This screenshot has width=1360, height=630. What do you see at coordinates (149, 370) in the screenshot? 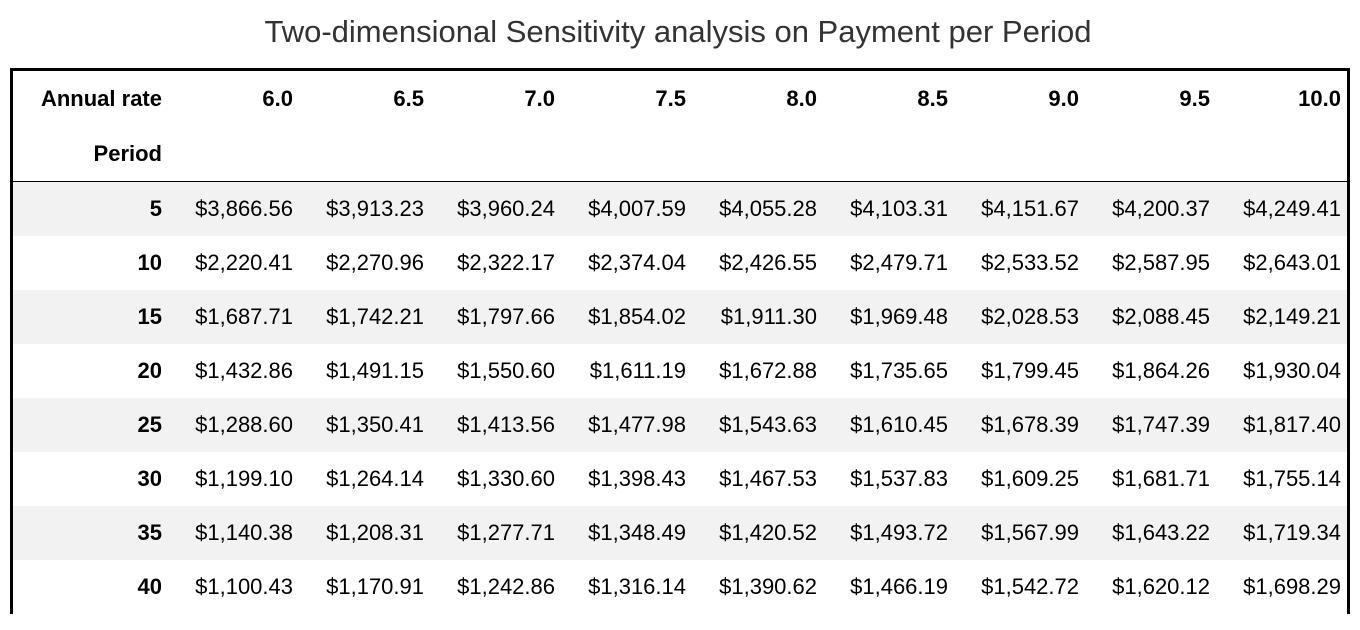
I see `row-label: 20` at bounding box center [149, 370].